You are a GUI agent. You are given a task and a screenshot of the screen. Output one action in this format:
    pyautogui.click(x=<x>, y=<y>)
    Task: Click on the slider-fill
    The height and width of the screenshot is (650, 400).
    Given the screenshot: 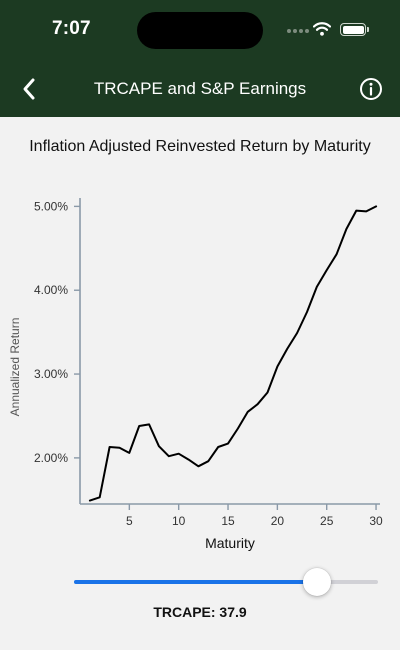 What is the action you would take?
    pyautogui.click(x=196, y=582)
    